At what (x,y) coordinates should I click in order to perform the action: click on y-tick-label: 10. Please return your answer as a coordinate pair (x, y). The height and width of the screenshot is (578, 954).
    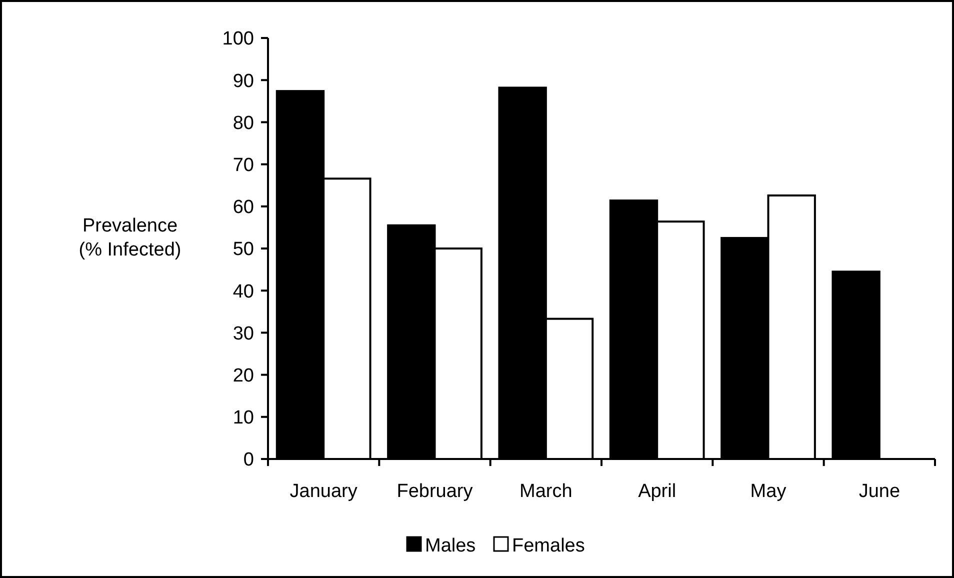
    Looking at the image, I should click on (243, 418).